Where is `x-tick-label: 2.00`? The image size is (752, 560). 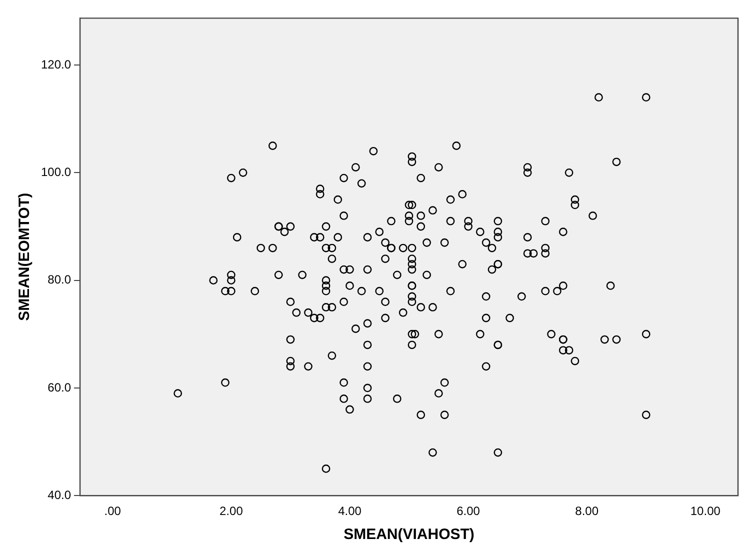
x-tick-label: 2.00 is located at coordinates (232, 511).